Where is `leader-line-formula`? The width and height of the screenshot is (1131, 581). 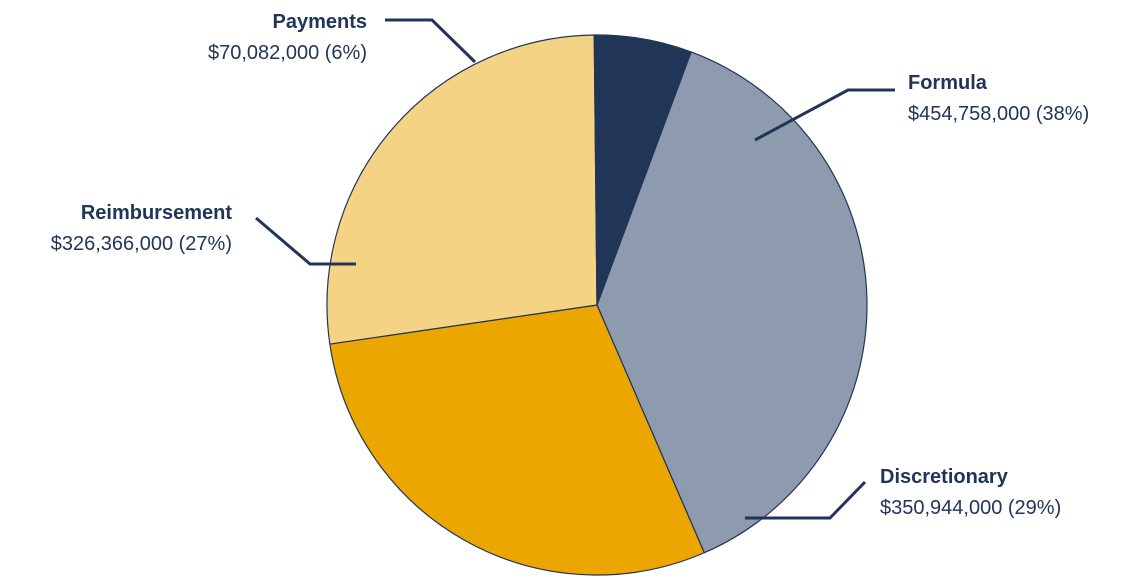
leader-line-formula is located at coordinates (824, 115).